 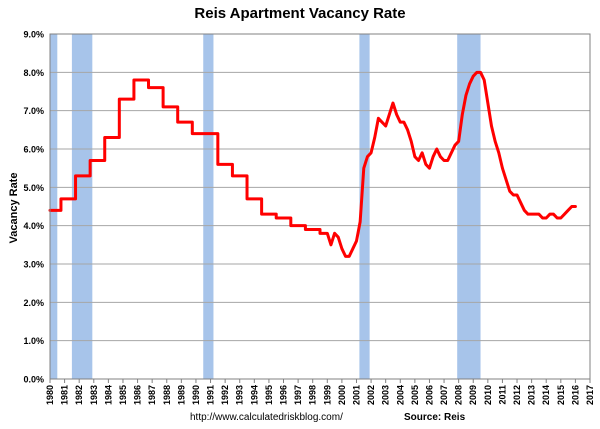 What do you see at coordinates (473, 395) in the screenshot?
I see `x-tick-label: 2009` at bounding box center [473, 395].